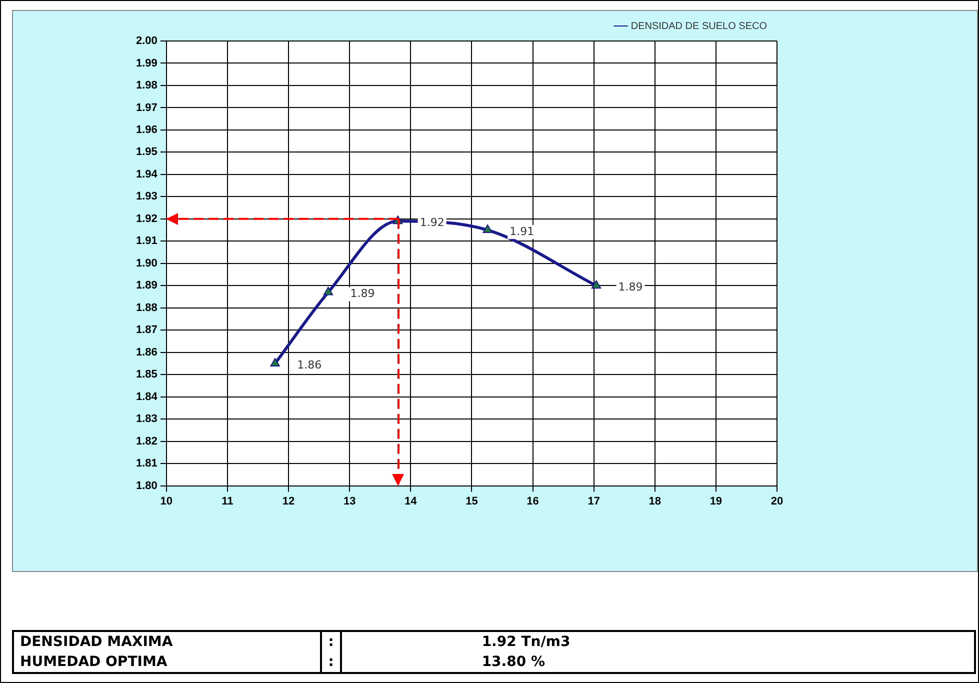 The image size is (979, 683). What do you see at coordinates (472, 501) in the screenshot?
I see `x-tick-label: 15` at bounding box center [472, 501].